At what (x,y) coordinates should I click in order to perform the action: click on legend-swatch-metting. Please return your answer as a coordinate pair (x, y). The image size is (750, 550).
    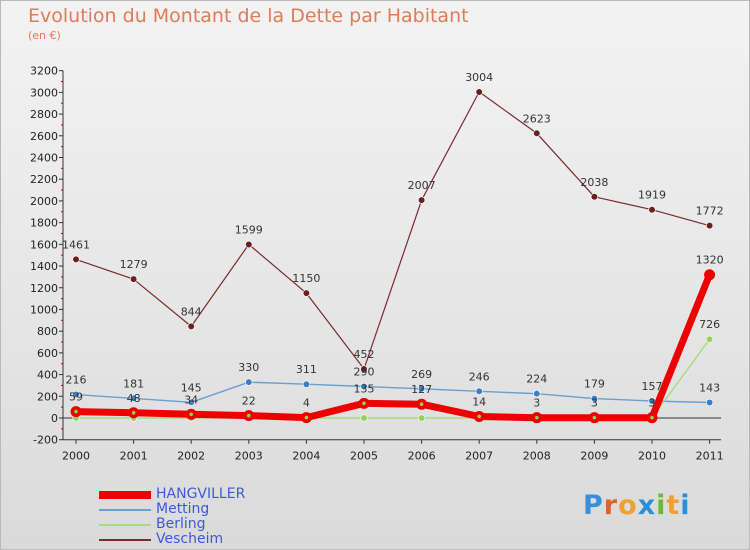
    Looking at the image, I should click on (125, 510).